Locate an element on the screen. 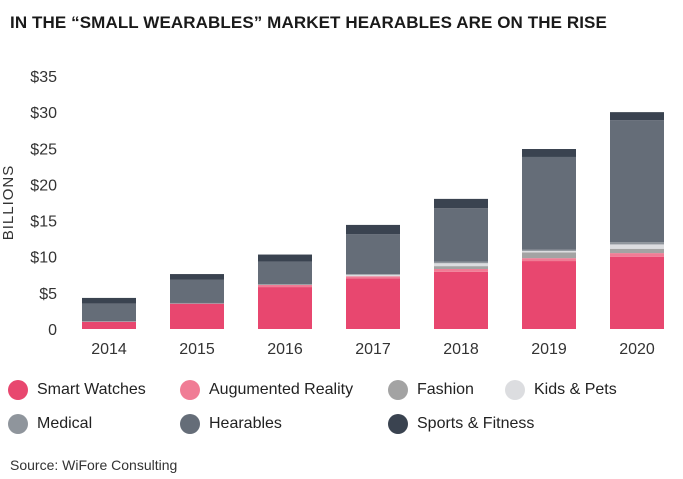 This screenshot has width=683, height=479. bar-segment-smart-watches-2016 is located at coordinates (285, 308).